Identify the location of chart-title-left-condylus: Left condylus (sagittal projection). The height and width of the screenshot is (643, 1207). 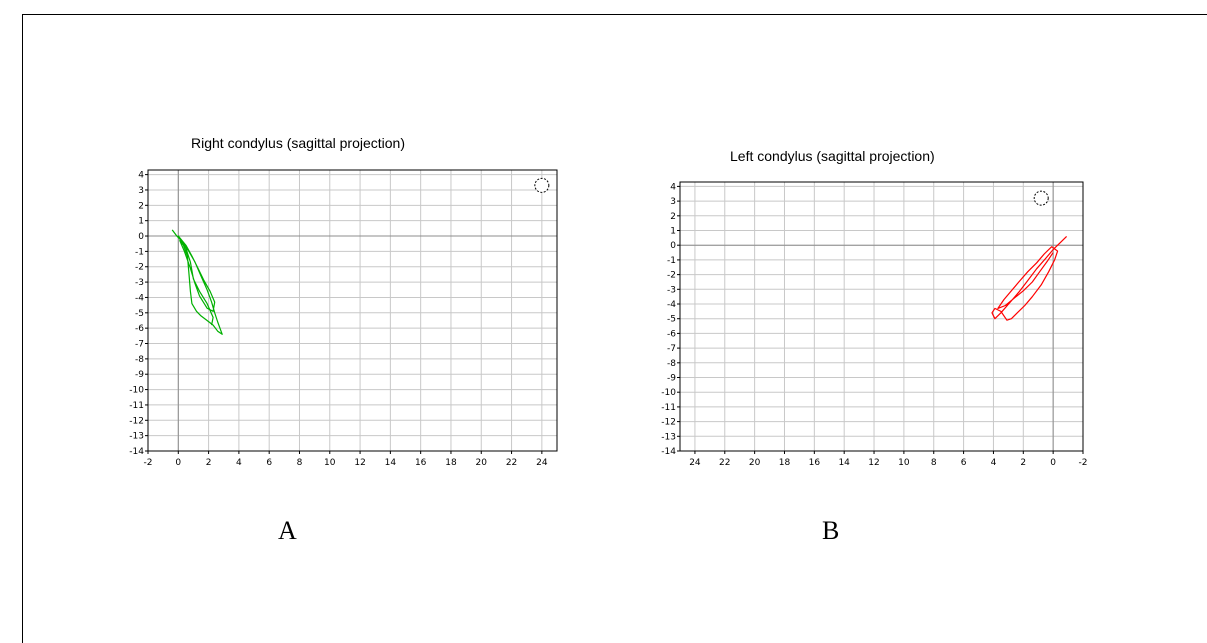
(832, 156).